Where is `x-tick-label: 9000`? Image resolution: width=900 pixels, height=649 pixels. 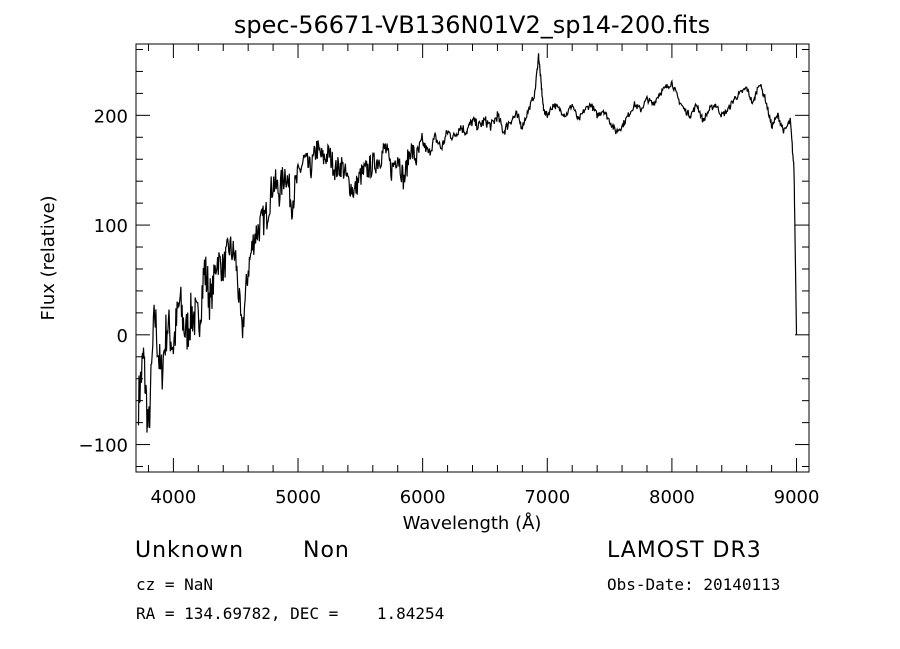 x-tick-label: 9000 is located at coordinates (797, 497).